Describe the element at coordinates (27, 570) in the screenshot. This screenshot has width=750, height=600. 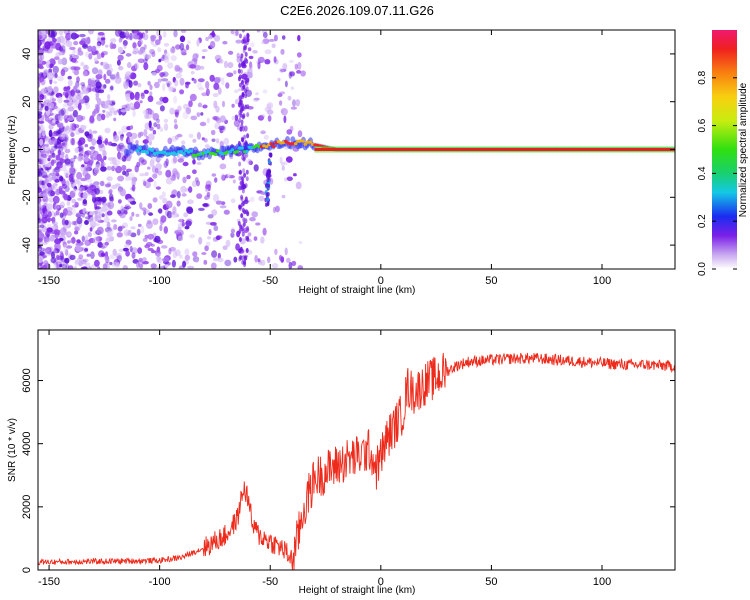
I see `y-tick-label: 0` at that location.